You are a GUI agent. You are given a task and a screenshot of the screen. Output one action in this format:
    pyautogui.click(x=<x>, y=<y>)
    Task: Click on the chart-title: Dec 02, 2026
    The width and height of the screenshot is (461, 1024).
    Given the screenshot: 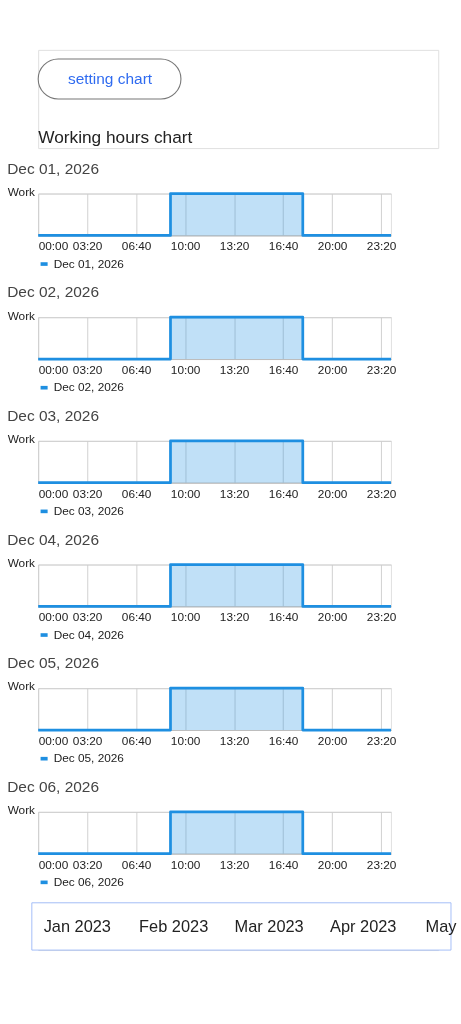 What is the action you would take?
    pyautogui.click(x=53, y=292)
    